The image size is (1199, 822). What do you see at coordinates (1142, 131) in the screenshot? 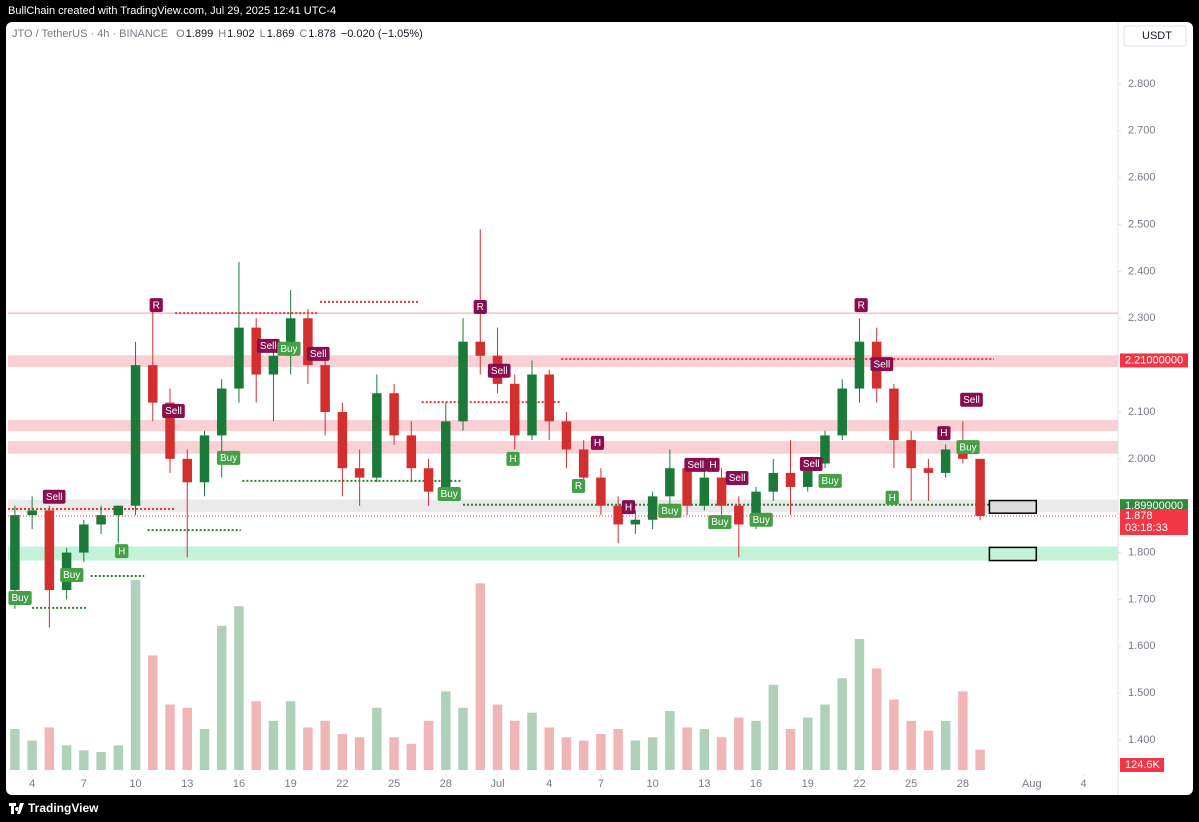
I see `y-tick-label: 2.700` at bounding box center [1142, 131].